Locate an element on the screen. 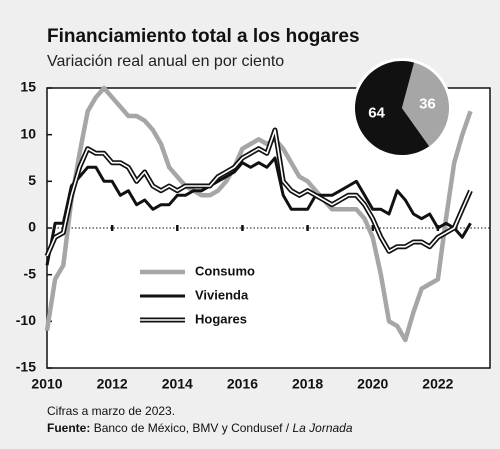 This screenshot has width=500, height=449. y-tick-label: -10 is located at coordinates (26, 320).